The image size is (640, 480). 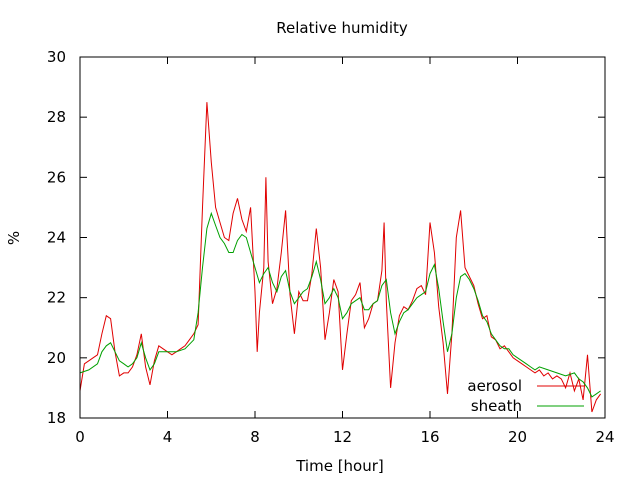 I want to click on legend: aerosol sheath, so click(x=525, y=396).